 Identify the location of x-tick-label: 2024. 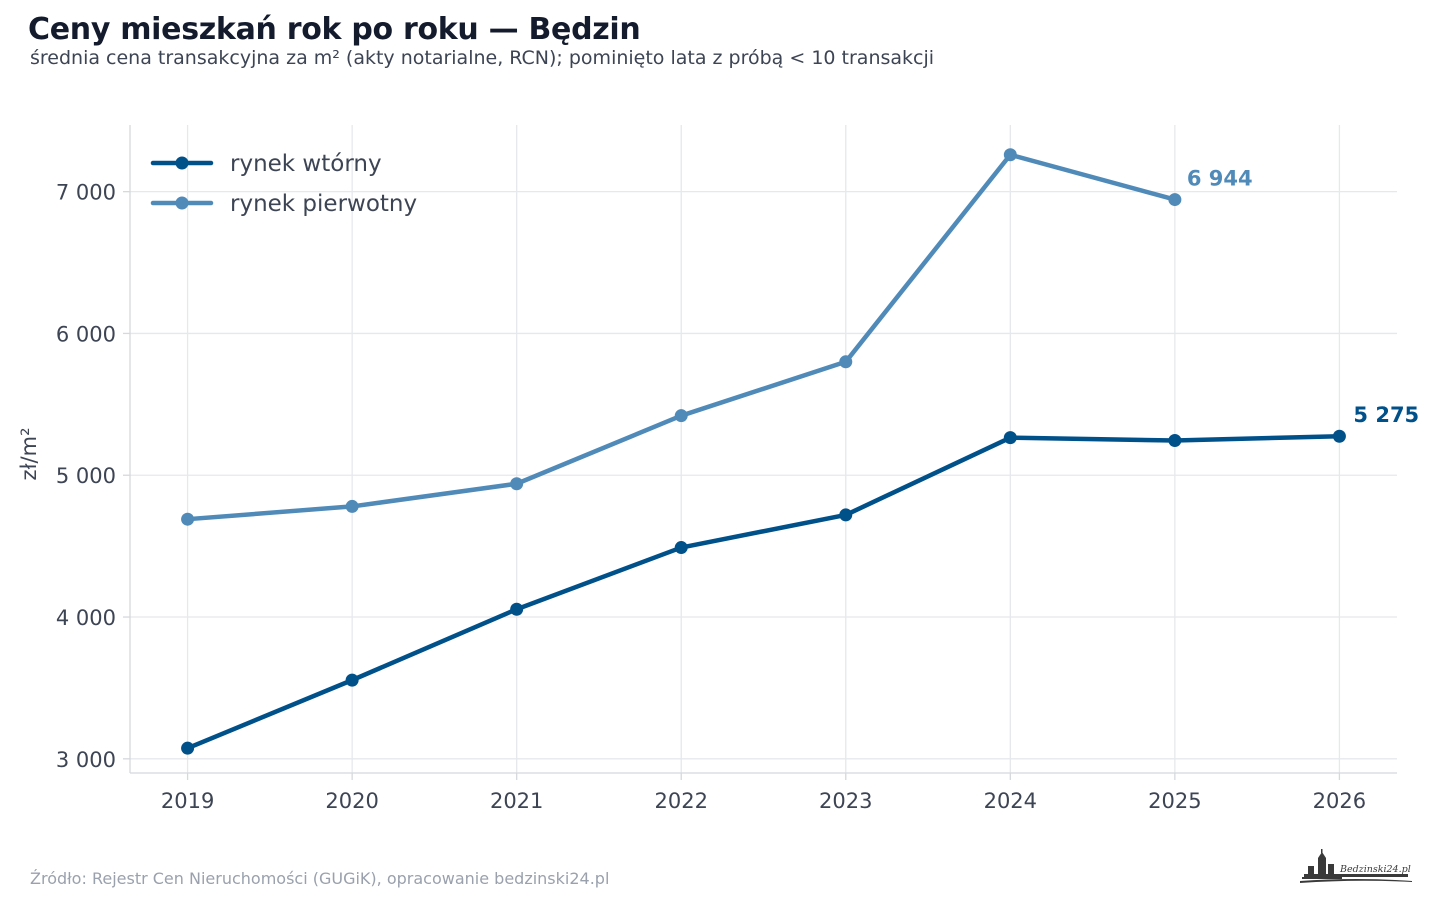
(1010, 801).